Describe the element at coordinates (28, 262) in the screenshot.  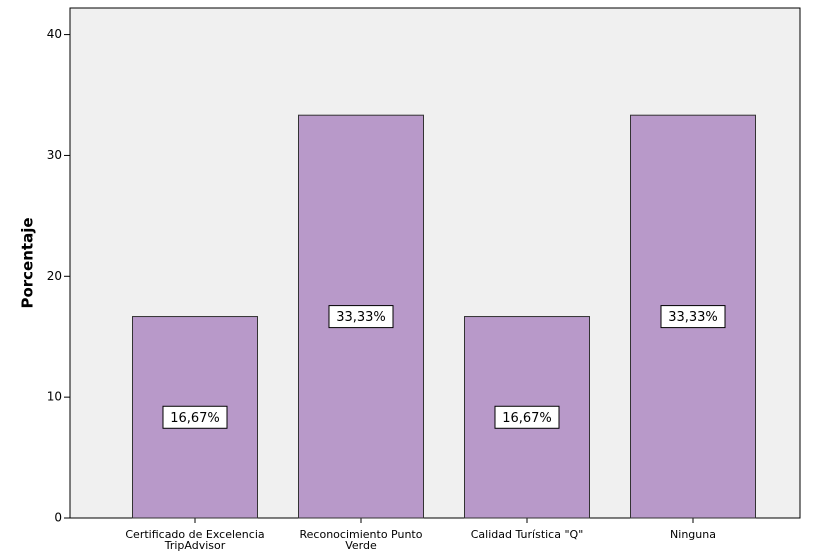
I see `y-axis-label: Porcentaje` at that location.